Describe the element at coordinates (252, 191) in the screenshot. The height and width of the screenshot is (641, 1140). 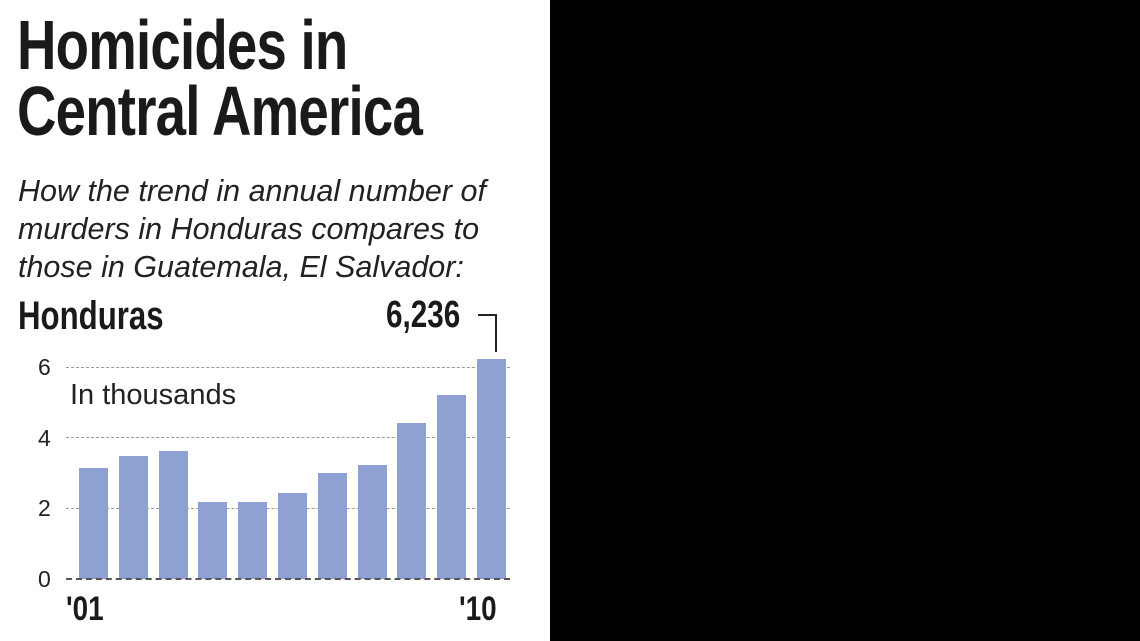
I see `subtitle-line-1: How the trend in annual number of` at that location.